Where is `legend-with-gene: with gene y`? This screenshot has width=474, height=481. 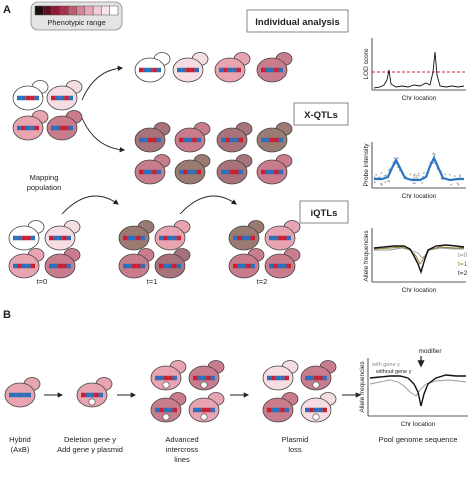
legend-with-gene: with gene y is located at coordinates (385, 365).